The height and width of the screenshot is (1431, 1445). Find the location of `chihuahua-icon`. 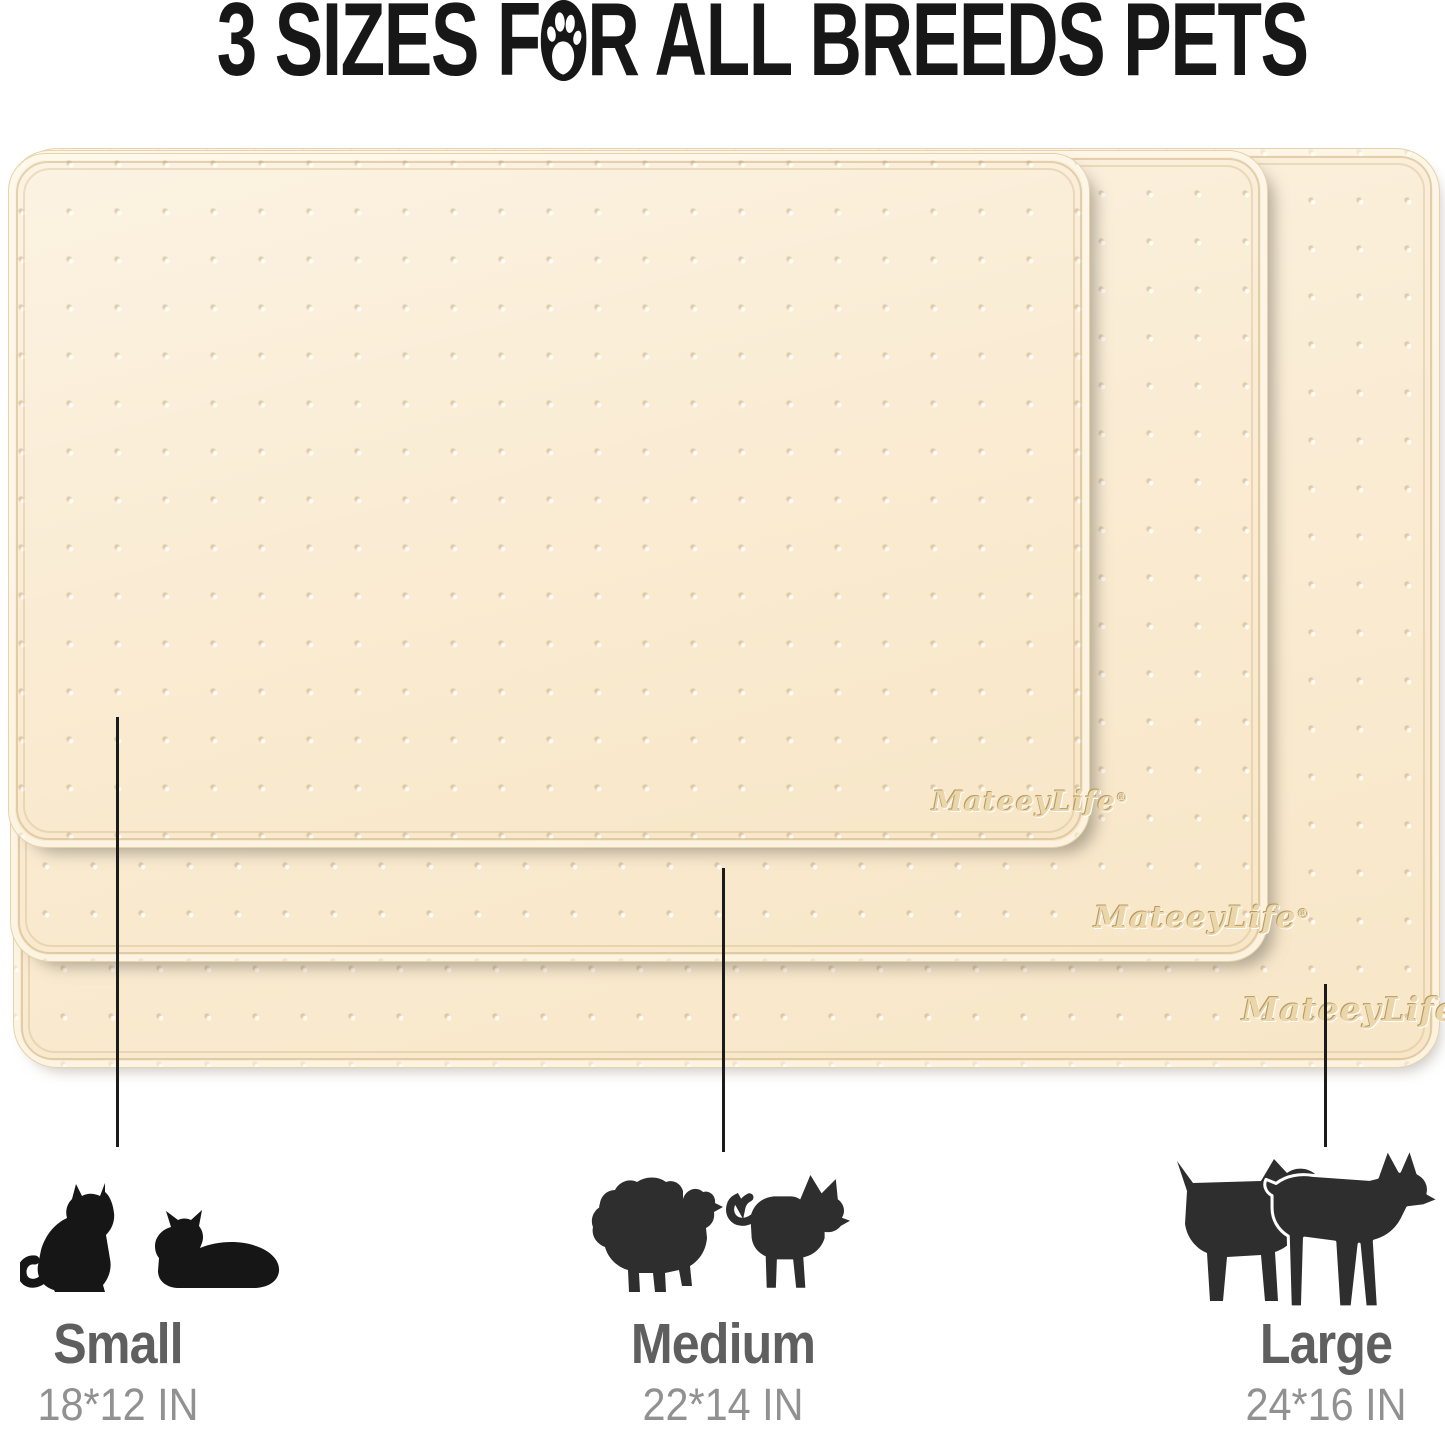

chihuahua-icon is located at coordinates (788, 1231).